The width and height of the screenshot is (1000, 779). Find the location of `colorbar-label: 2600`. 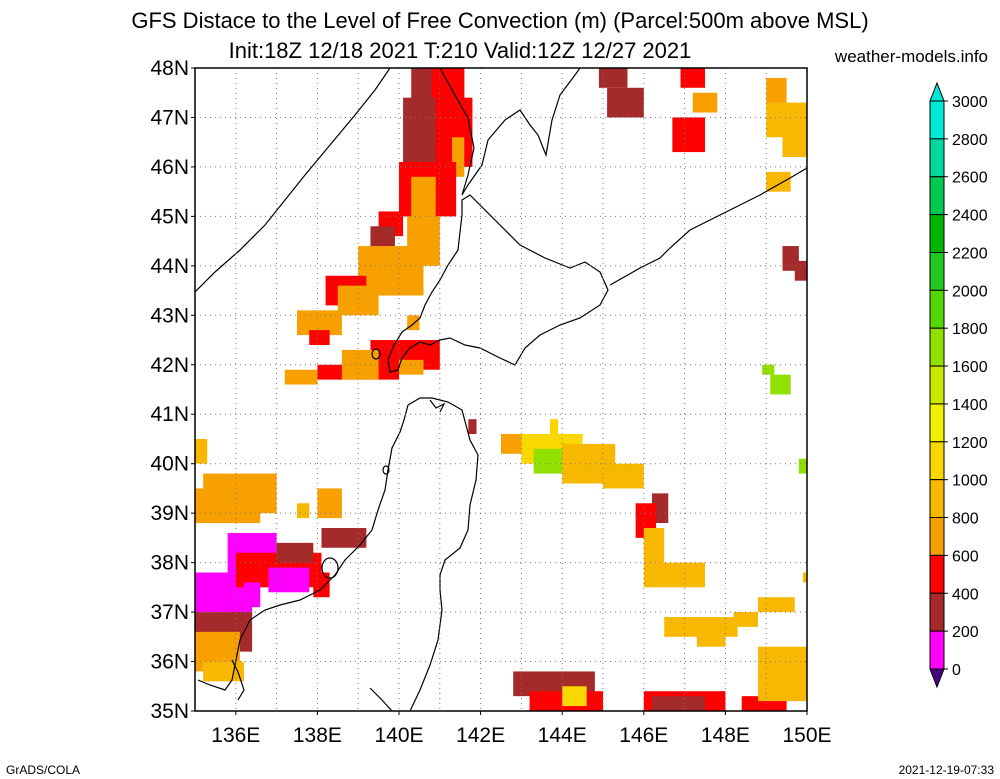

colorbar-label: 2600 is located at coordinates (970, 178).